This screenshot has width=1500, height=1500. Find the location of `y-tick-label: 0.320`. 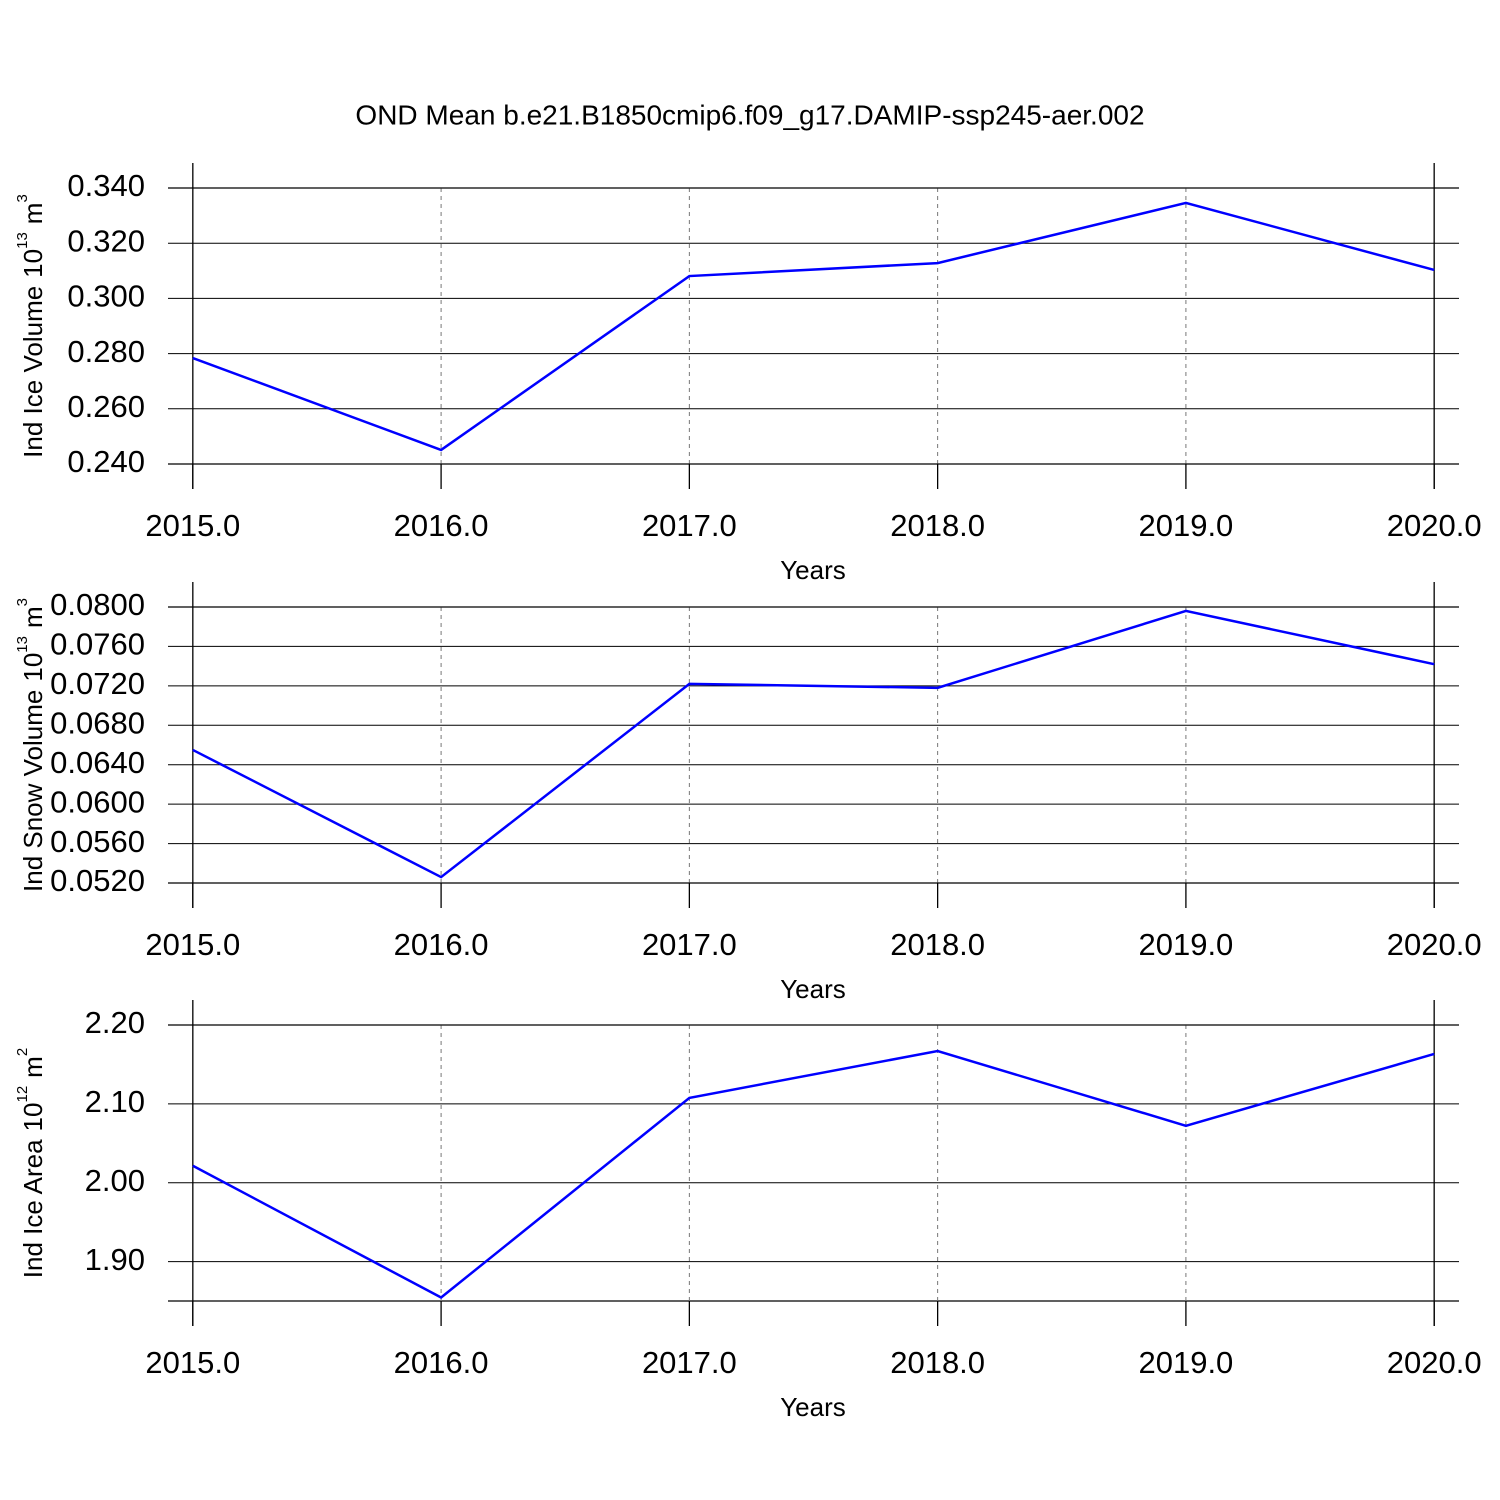

y-tick-label: 0.320 is located at coordinates (106, 240).